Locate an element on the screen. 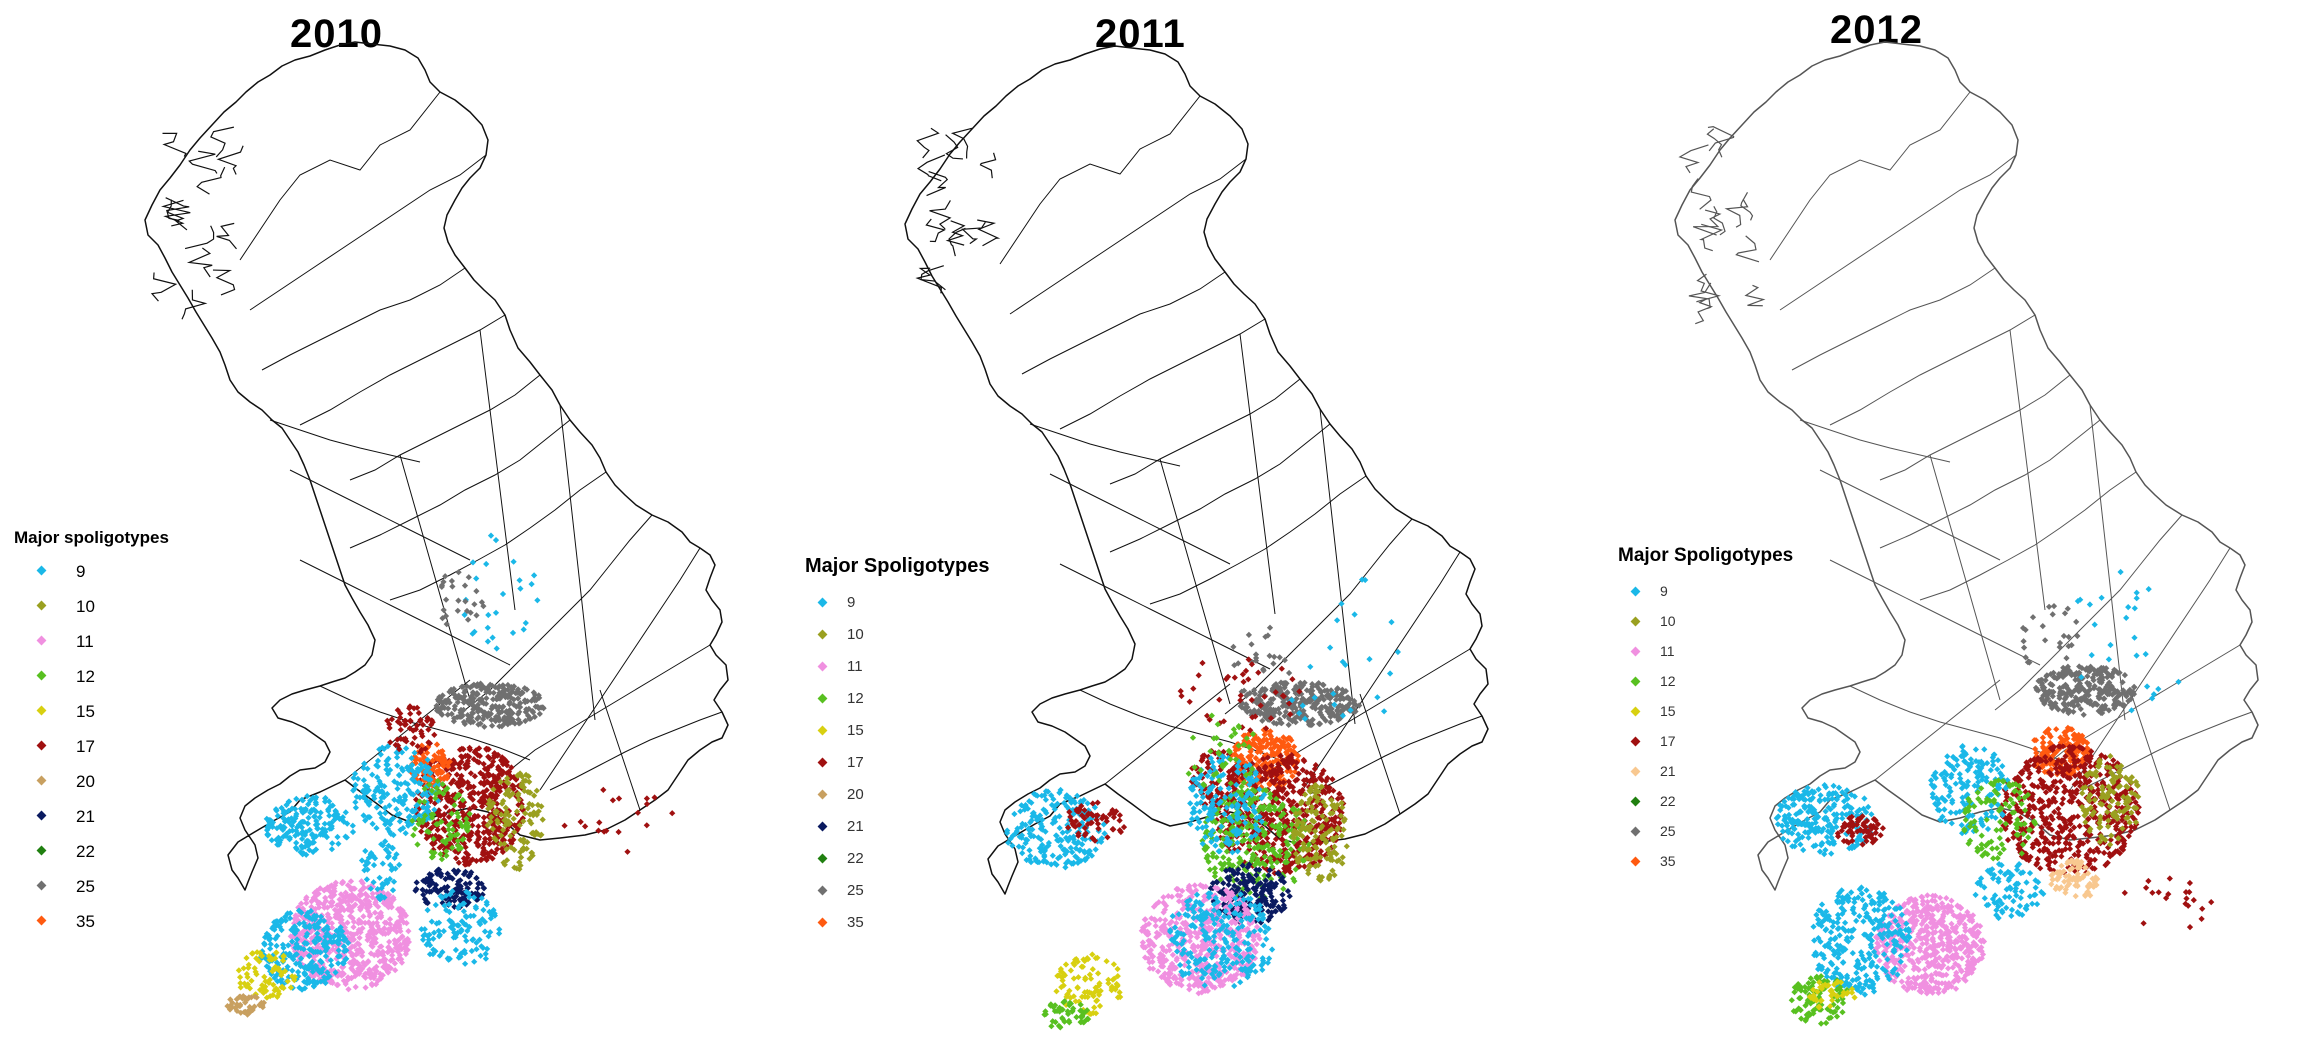 Image resolution: width=2300 pixels, height=1050 pixels. legend-item: 25 is located at coordinates (91, 894).